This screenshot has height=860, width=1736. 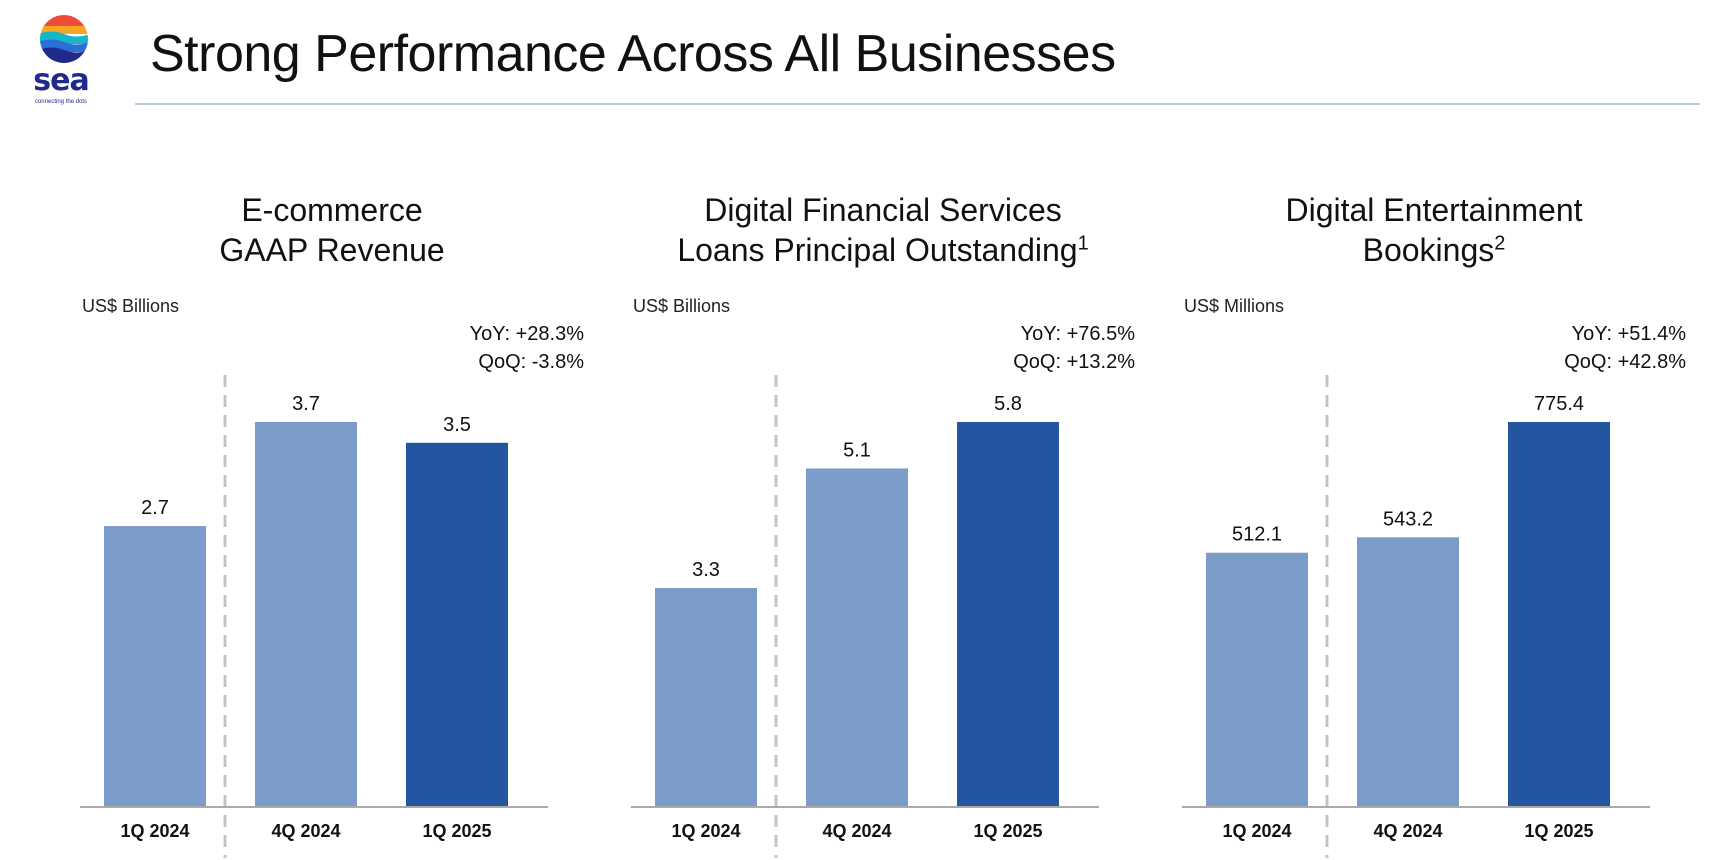 I want to click on data-label: 775.4, so click(x=1559, y=404).